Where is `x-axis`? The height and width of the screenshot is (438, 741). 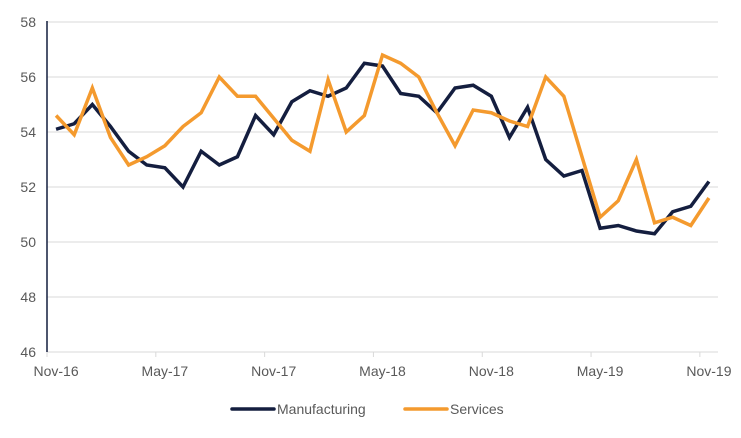
x-axis is located at coordinates (373, 354).